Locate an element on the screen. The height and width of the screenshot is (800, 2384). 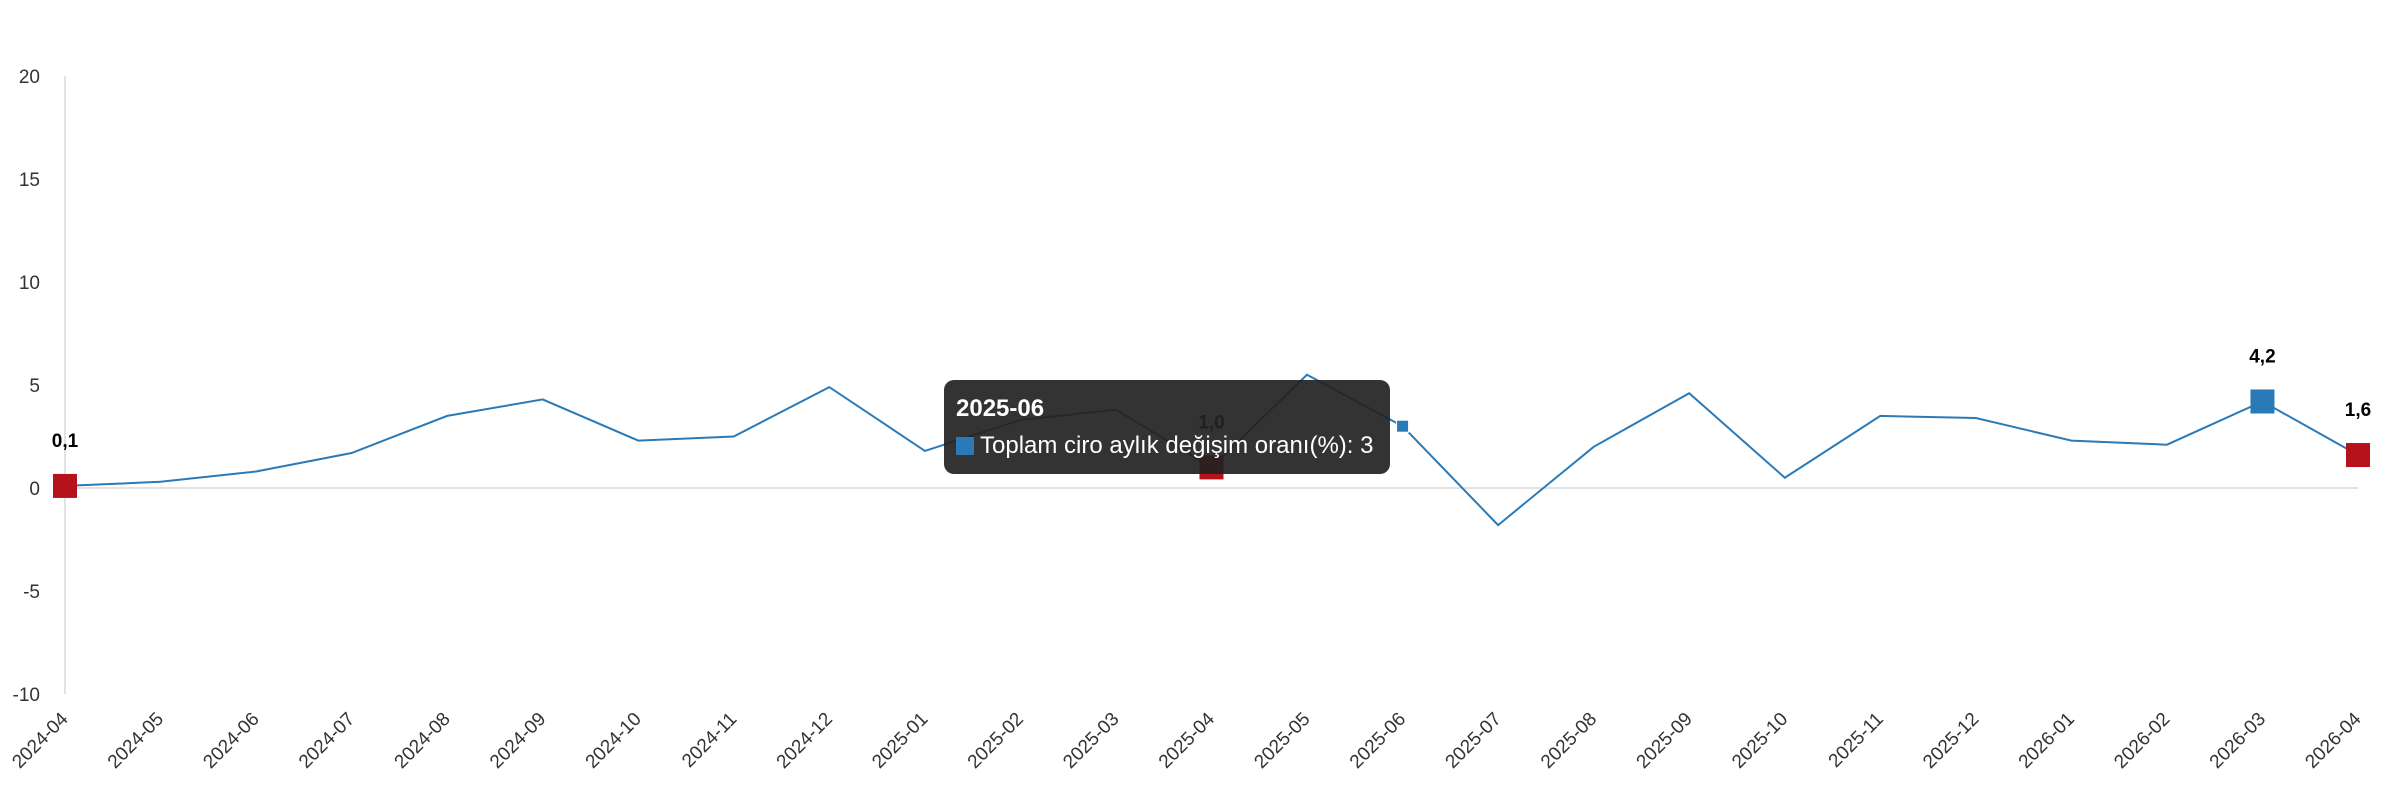
y-tick-label: -10 is located at coordinates (26, 695).